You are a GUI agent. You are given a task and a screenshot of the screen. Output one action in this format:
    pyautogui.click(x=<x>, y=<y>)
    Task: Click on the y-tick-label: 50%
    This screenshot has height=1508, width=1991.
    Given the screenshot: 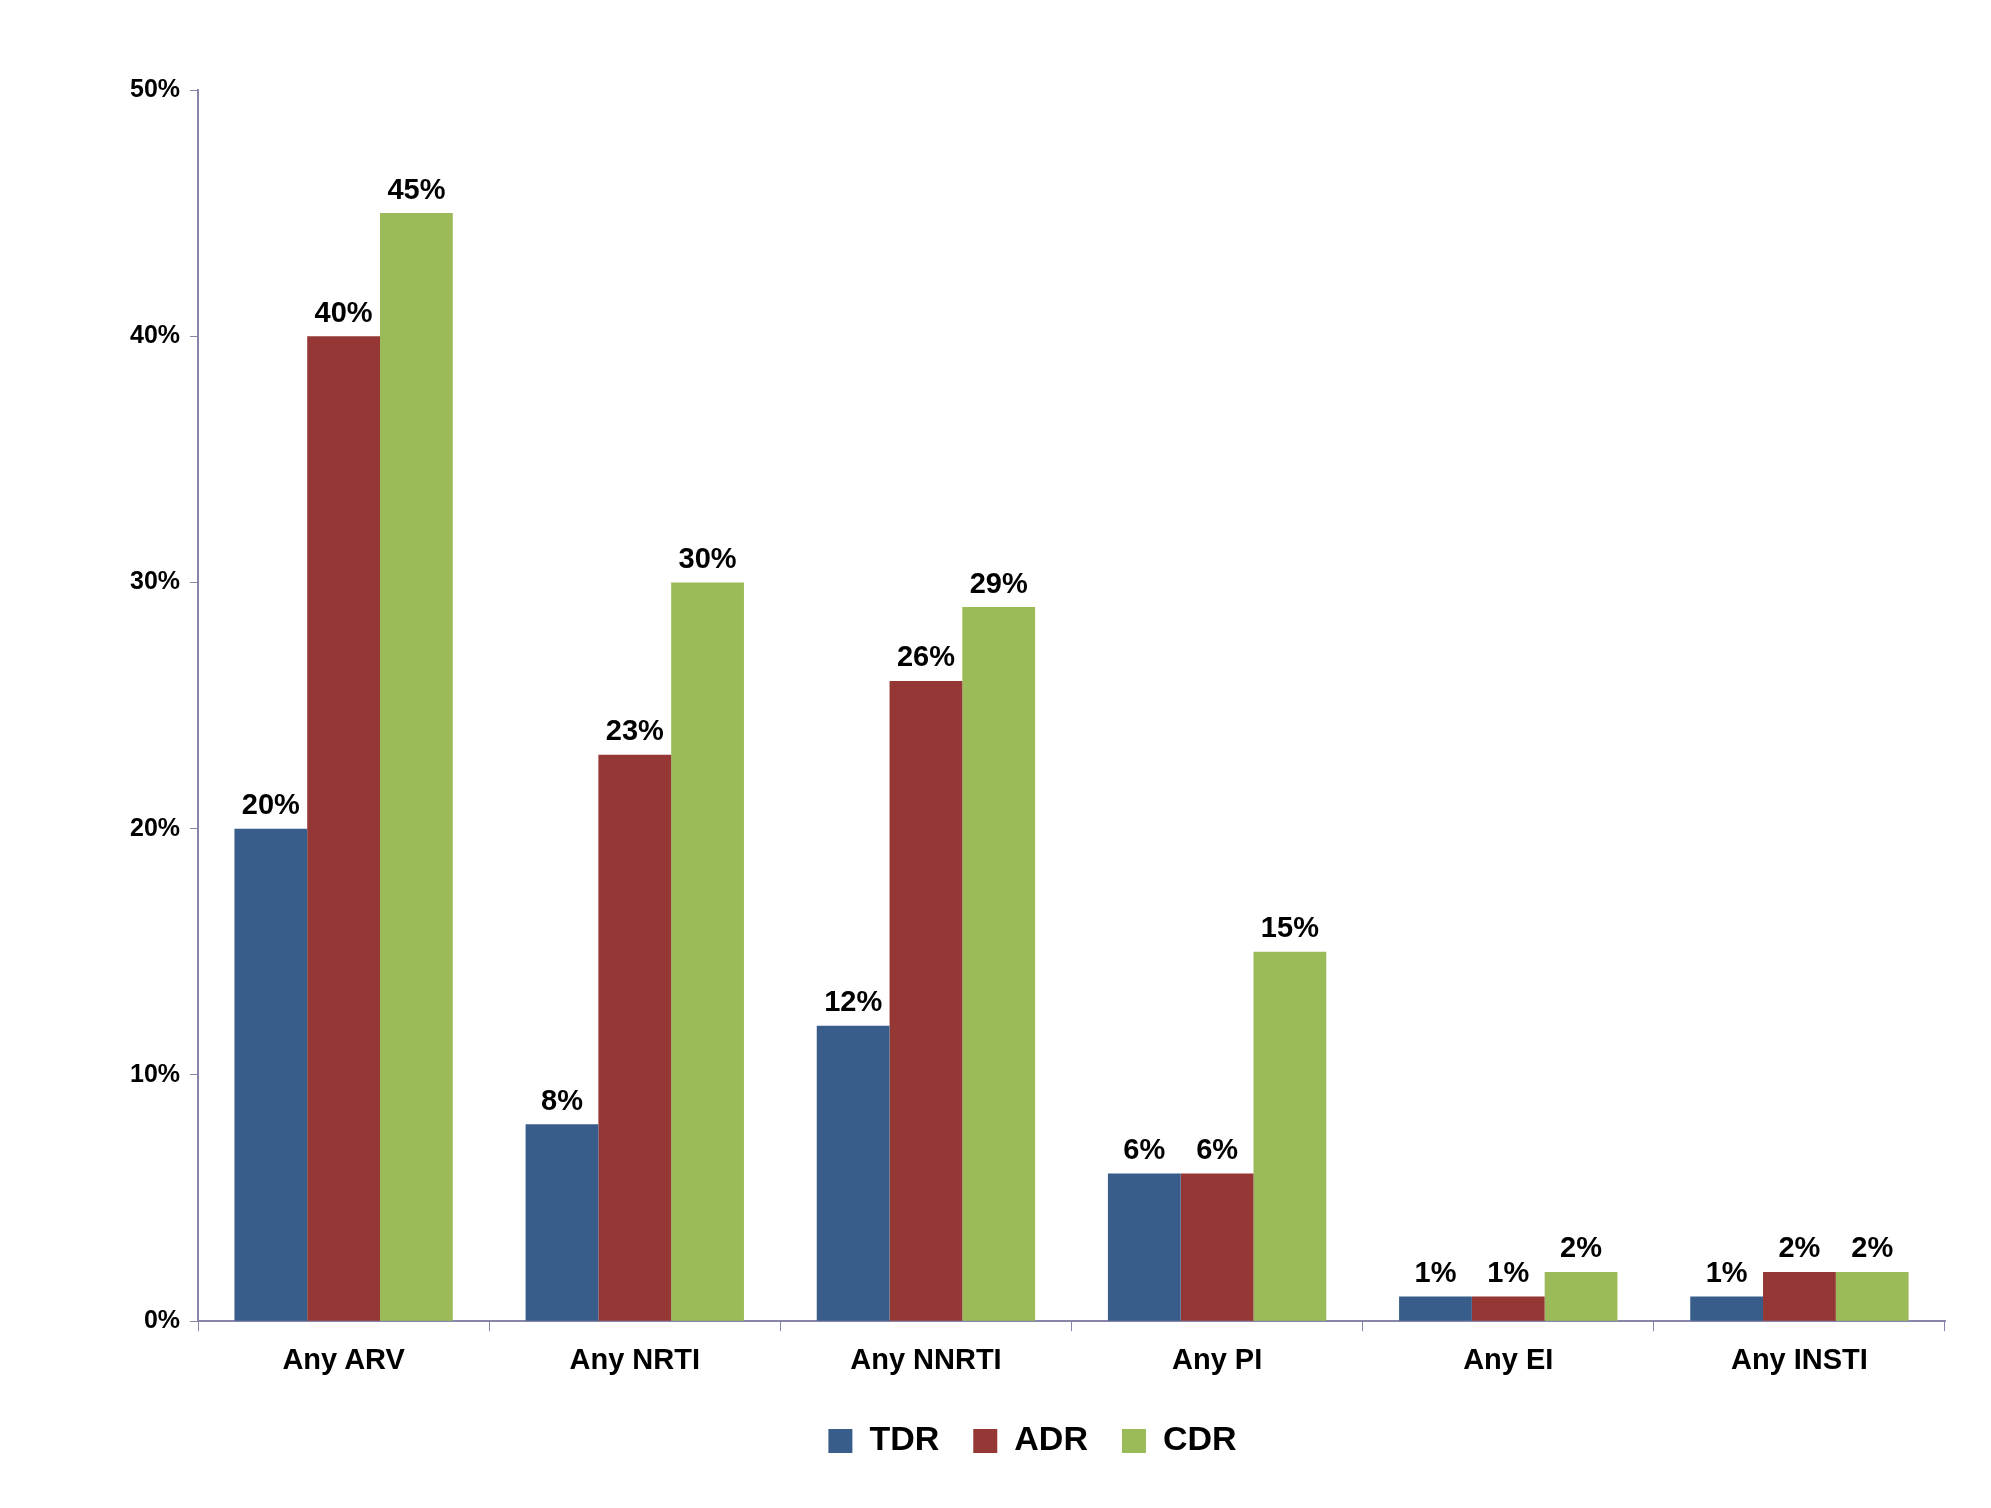 What is the action you would take?
    pyautogui.click(x=155, y=87)
    